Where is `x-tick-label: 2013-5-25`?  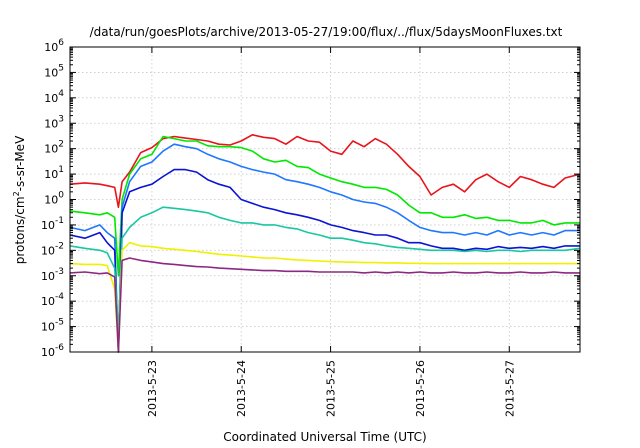 x-tick-label: 2013-5-25 is located at coordinates (331, 388).